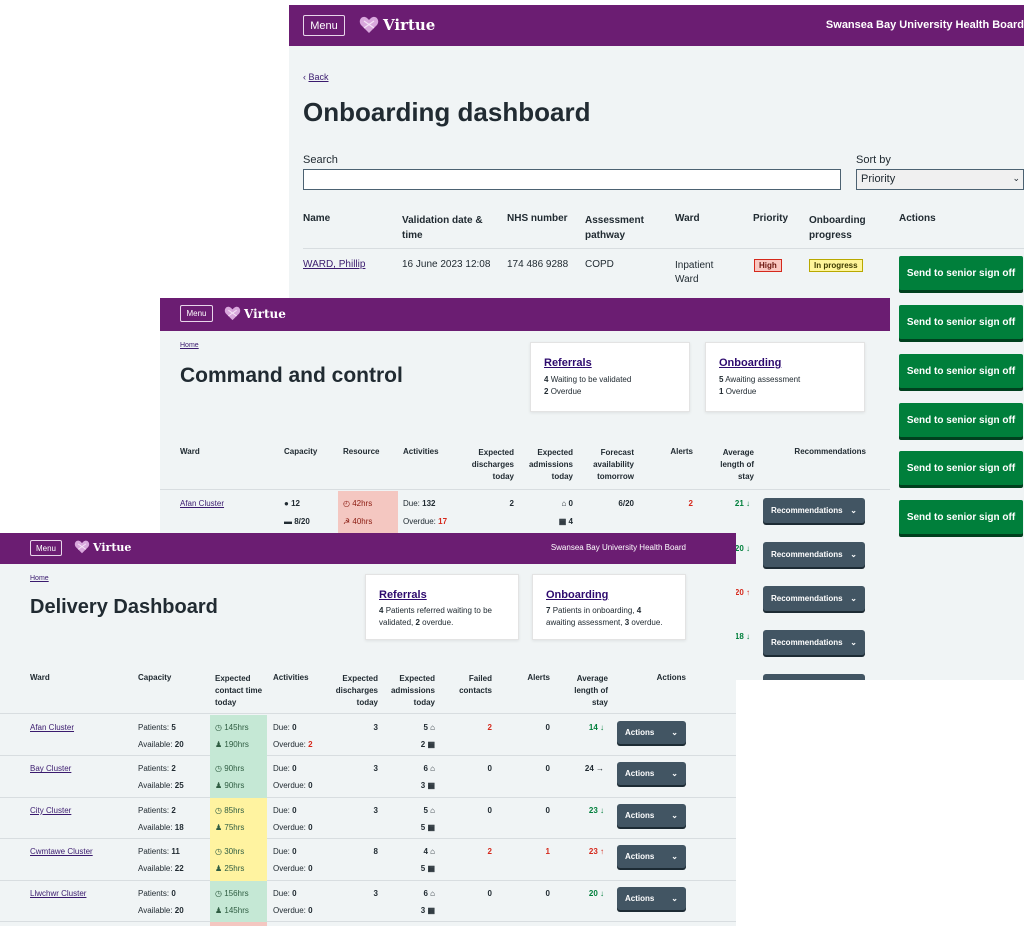 The height and width of the screenshot is (926, 1024). What do you see at coordinates (317, 218) in the screenshot?
I see `col-name: Name` at bounding box center [317, 218].